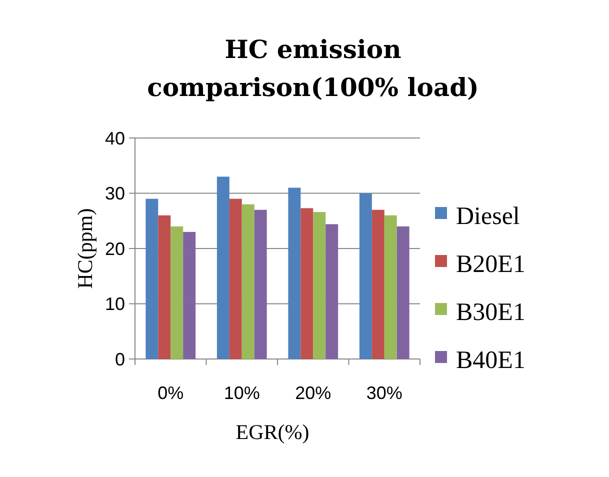 Image resolution: width=609 pixels, height=477 pixels. I want to click on legend-label: B30E1, so click(491, 312).